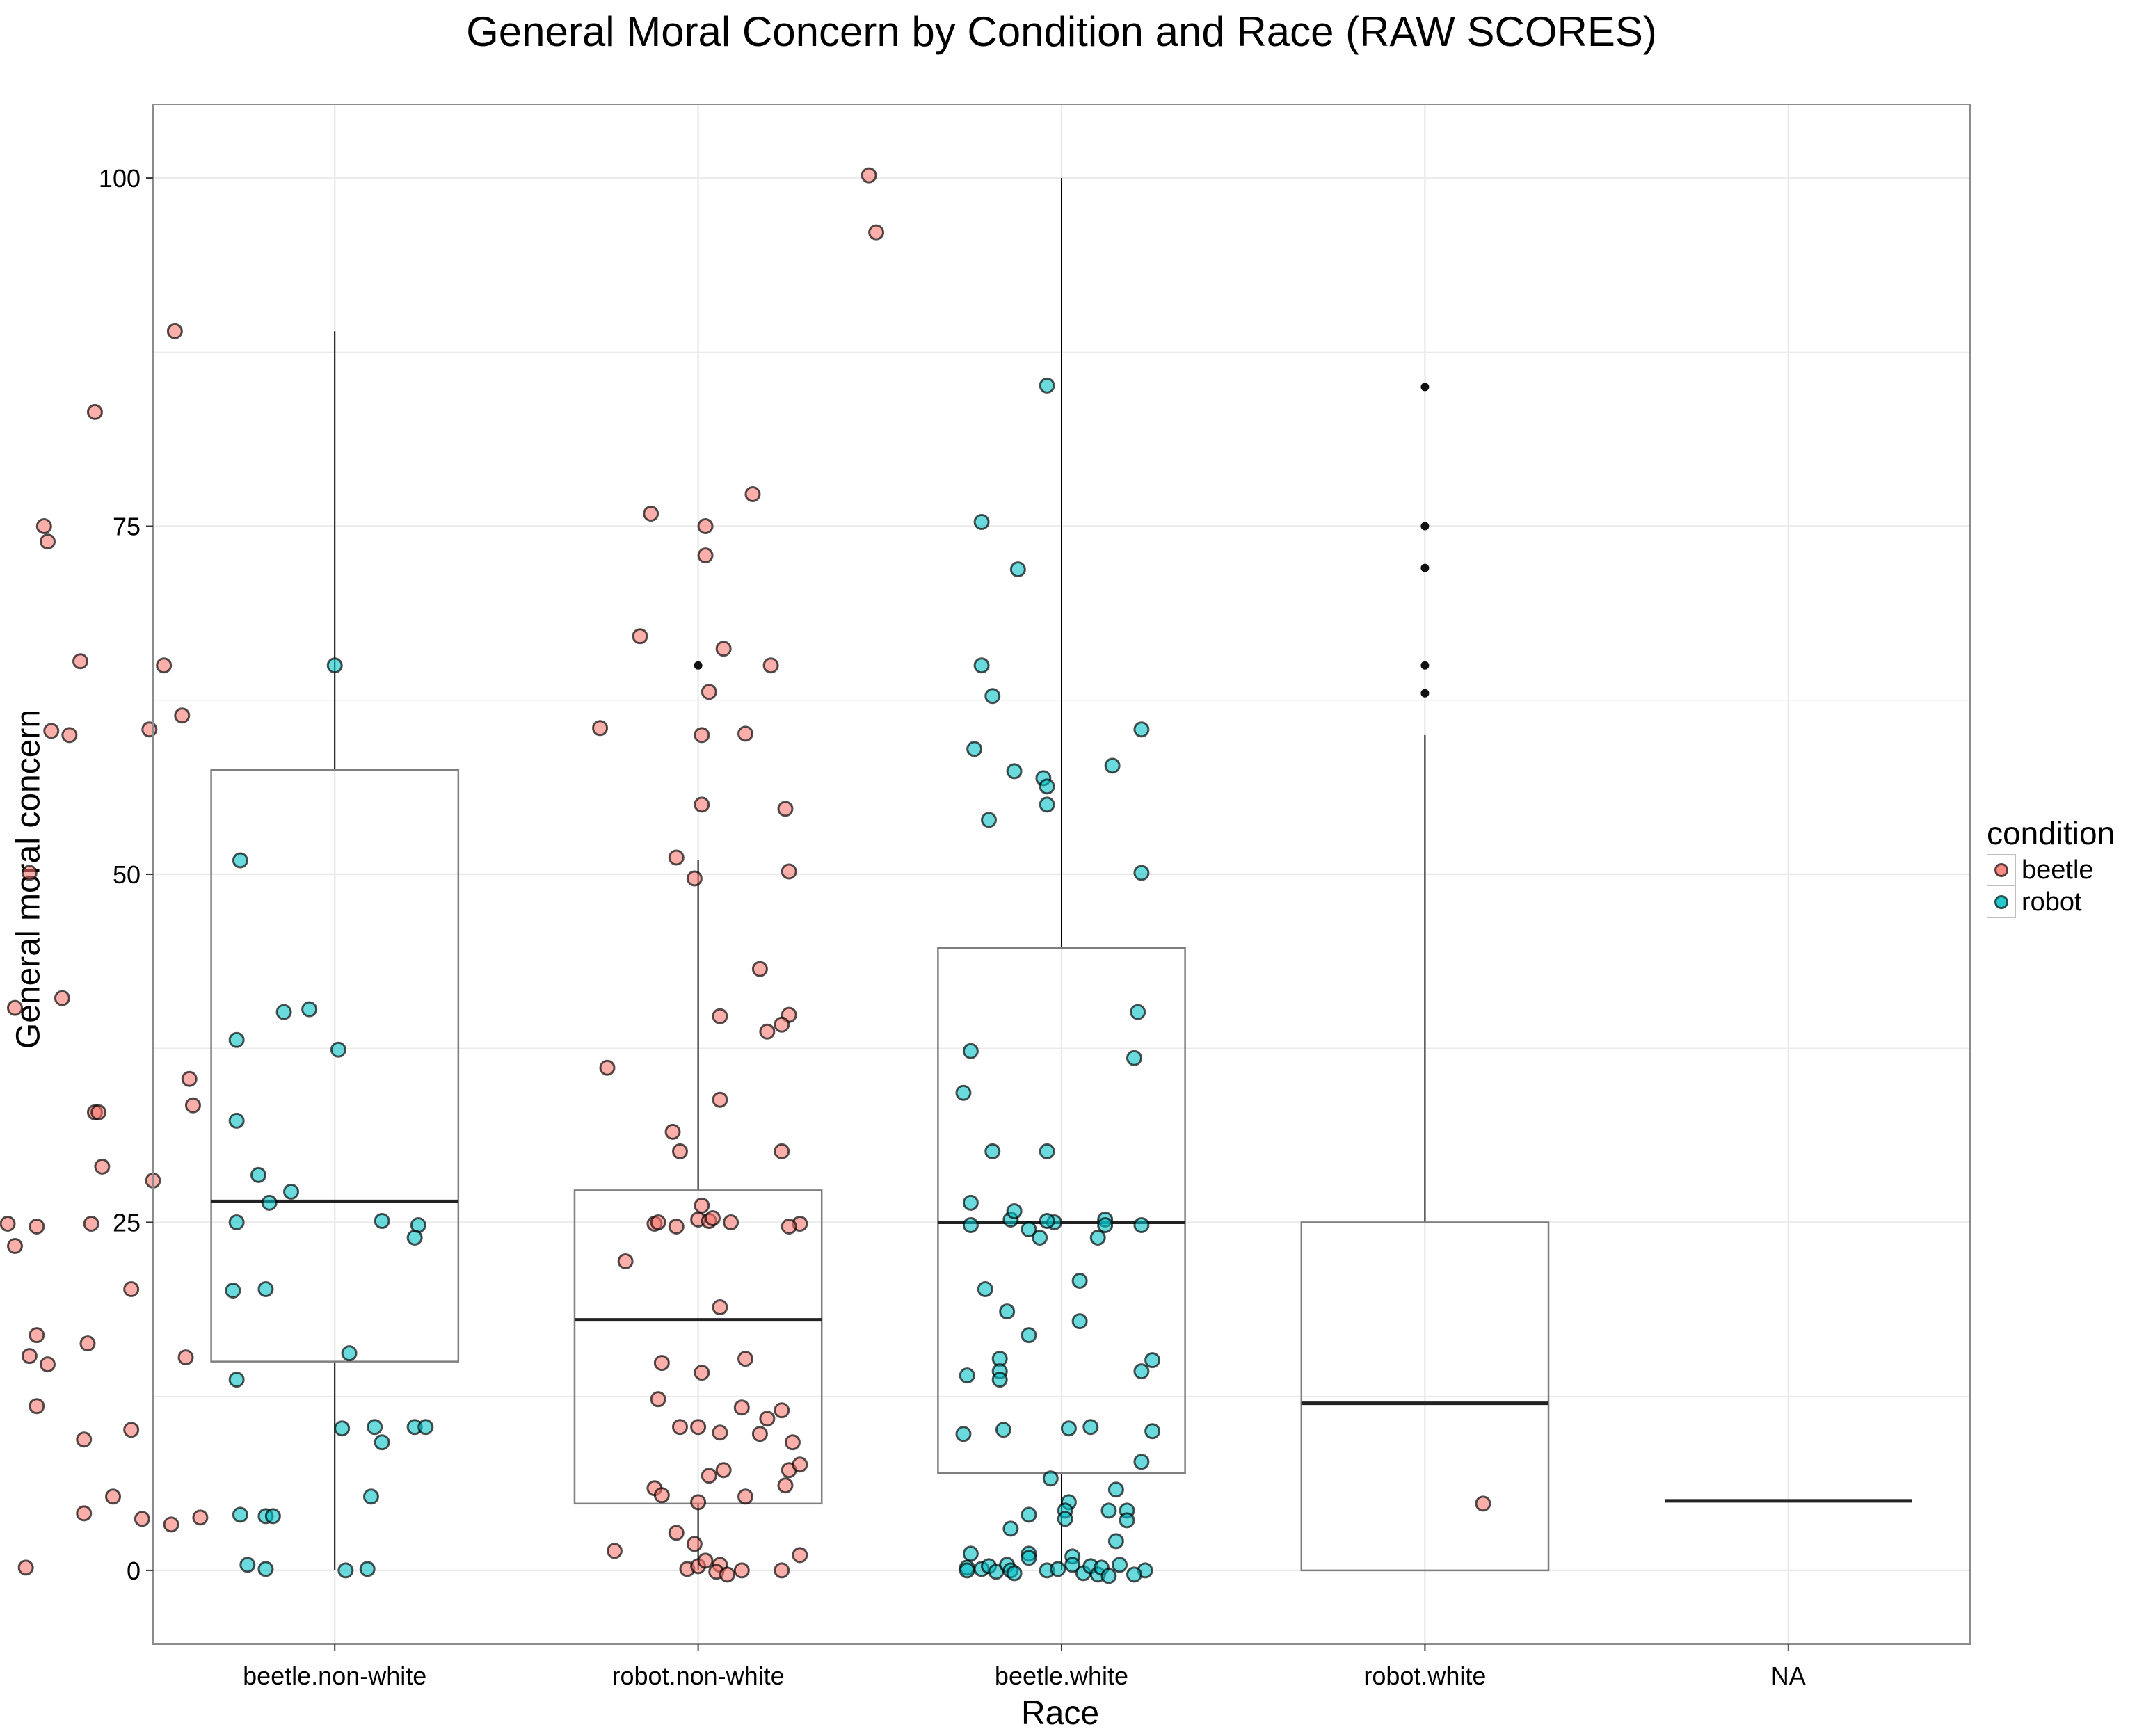 The height and width of the screenshot is (1736, 2137). I want to click on box-robot.white, so click(1425, 977).